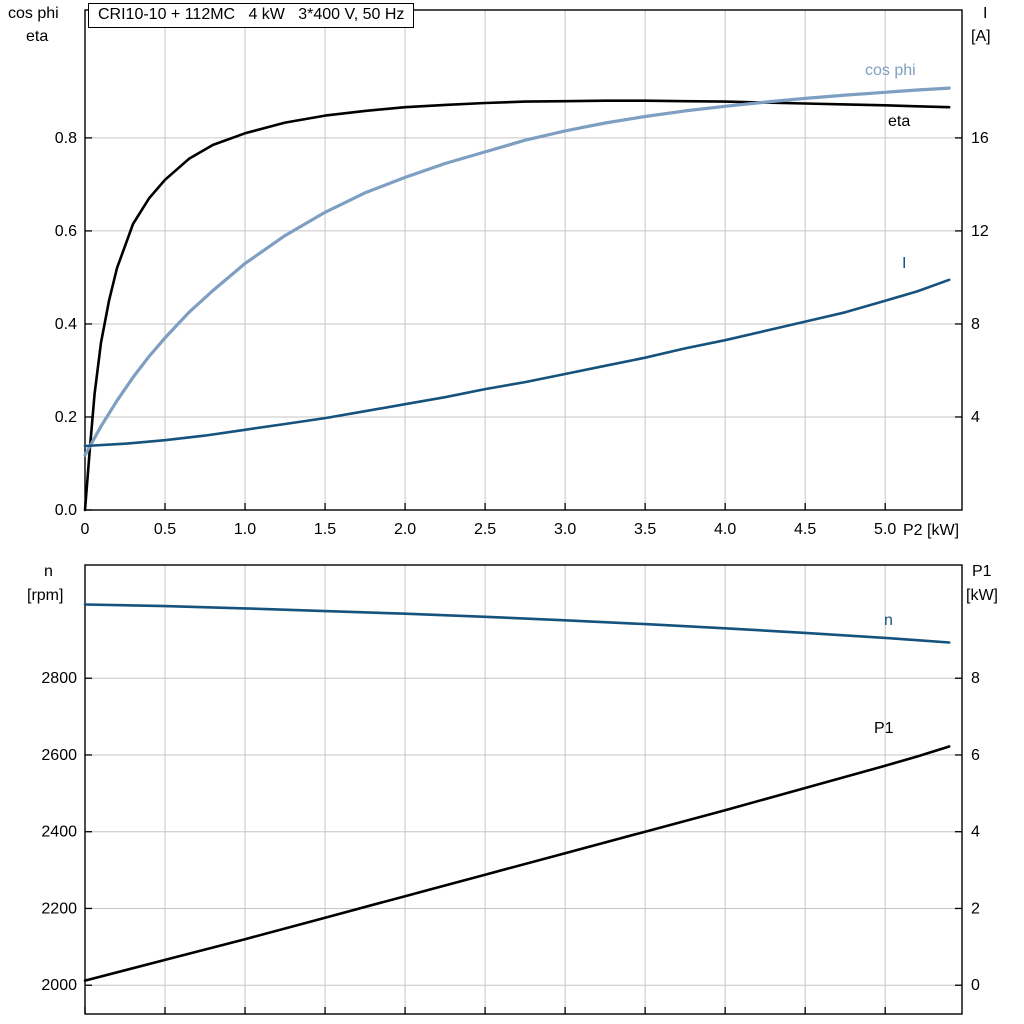 Image resolution: width=1024 pixels, height=1024 pixels. Describe the element at coordinates (899, 121) in the screenshot. I see `curve-label-eta: eta` at that location.